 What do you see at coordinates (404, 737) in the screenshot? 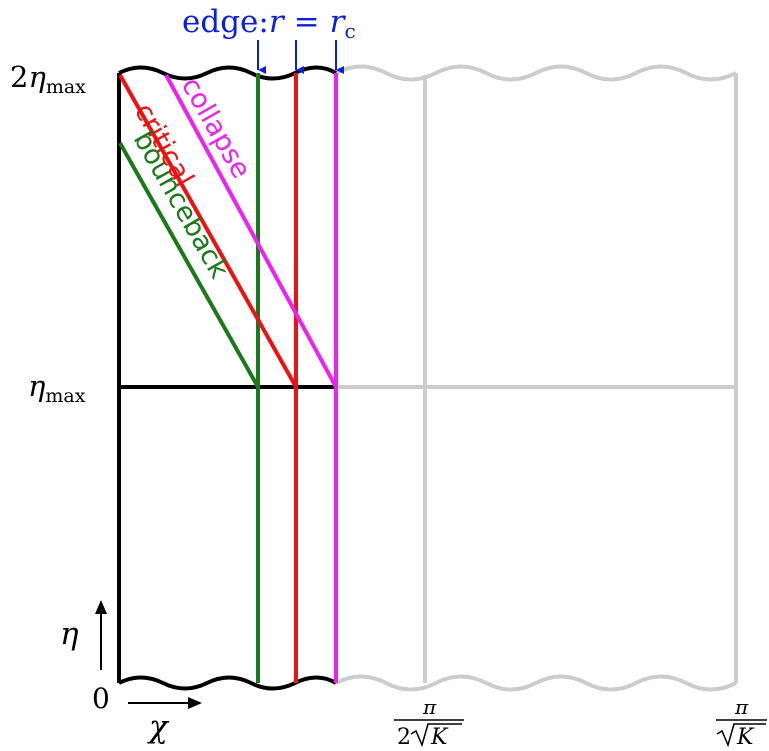
I see `svg-text: 2` at bounding box center [404, 737].